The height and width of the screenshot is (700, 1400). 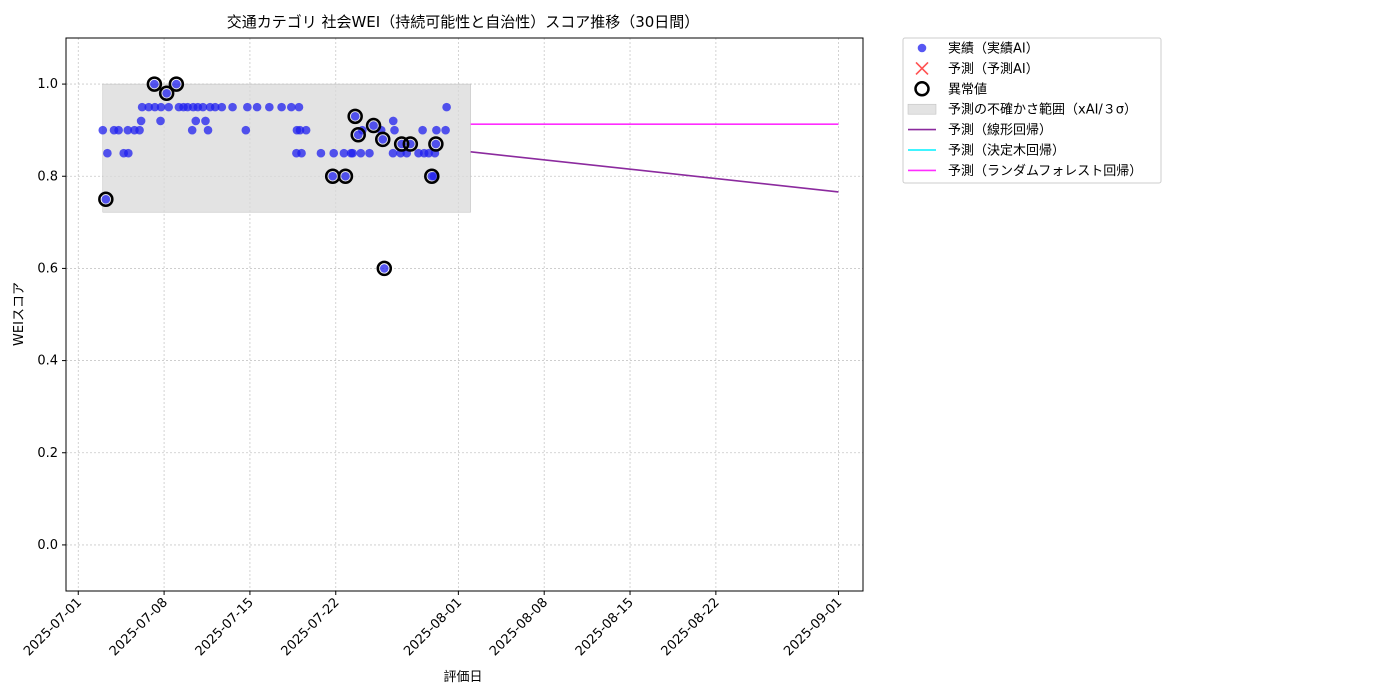 I want to click on y-tick-label: 0.6, so click(x=47, y=268).